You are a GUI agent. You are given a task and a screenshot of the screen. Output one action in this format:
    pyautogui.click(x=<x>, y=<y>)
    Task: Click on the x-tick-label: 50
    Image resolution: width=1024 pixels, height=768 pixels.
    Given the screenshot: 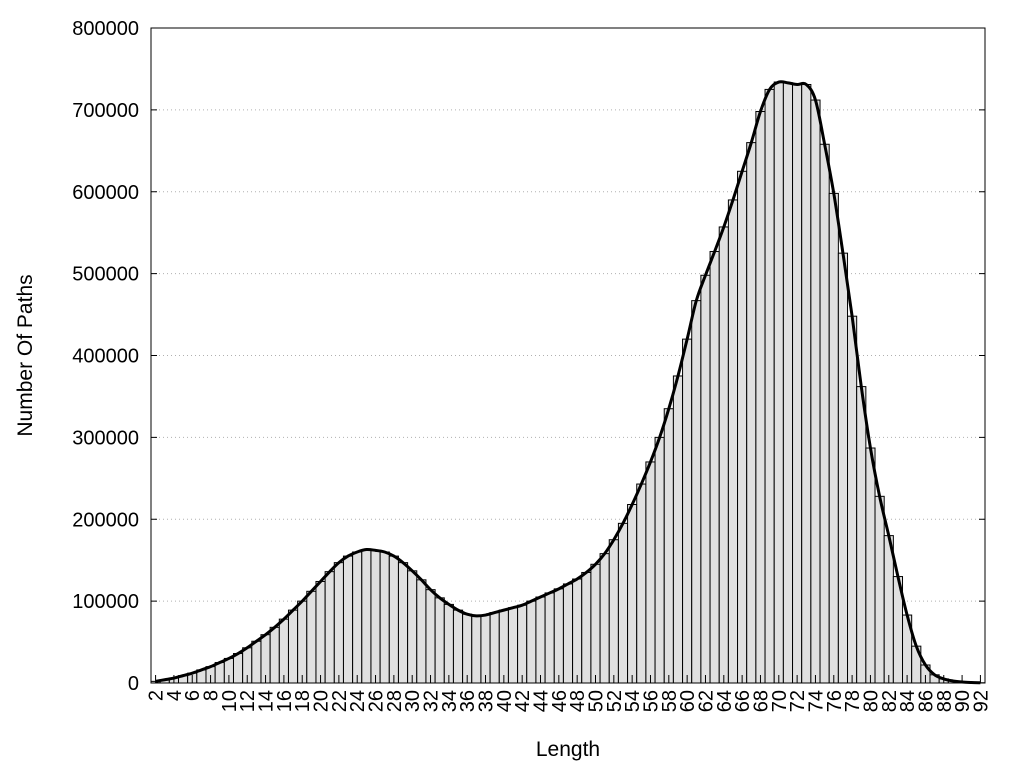 What is the action you would take?
    pyautogui.click(x=596, y=701)
    